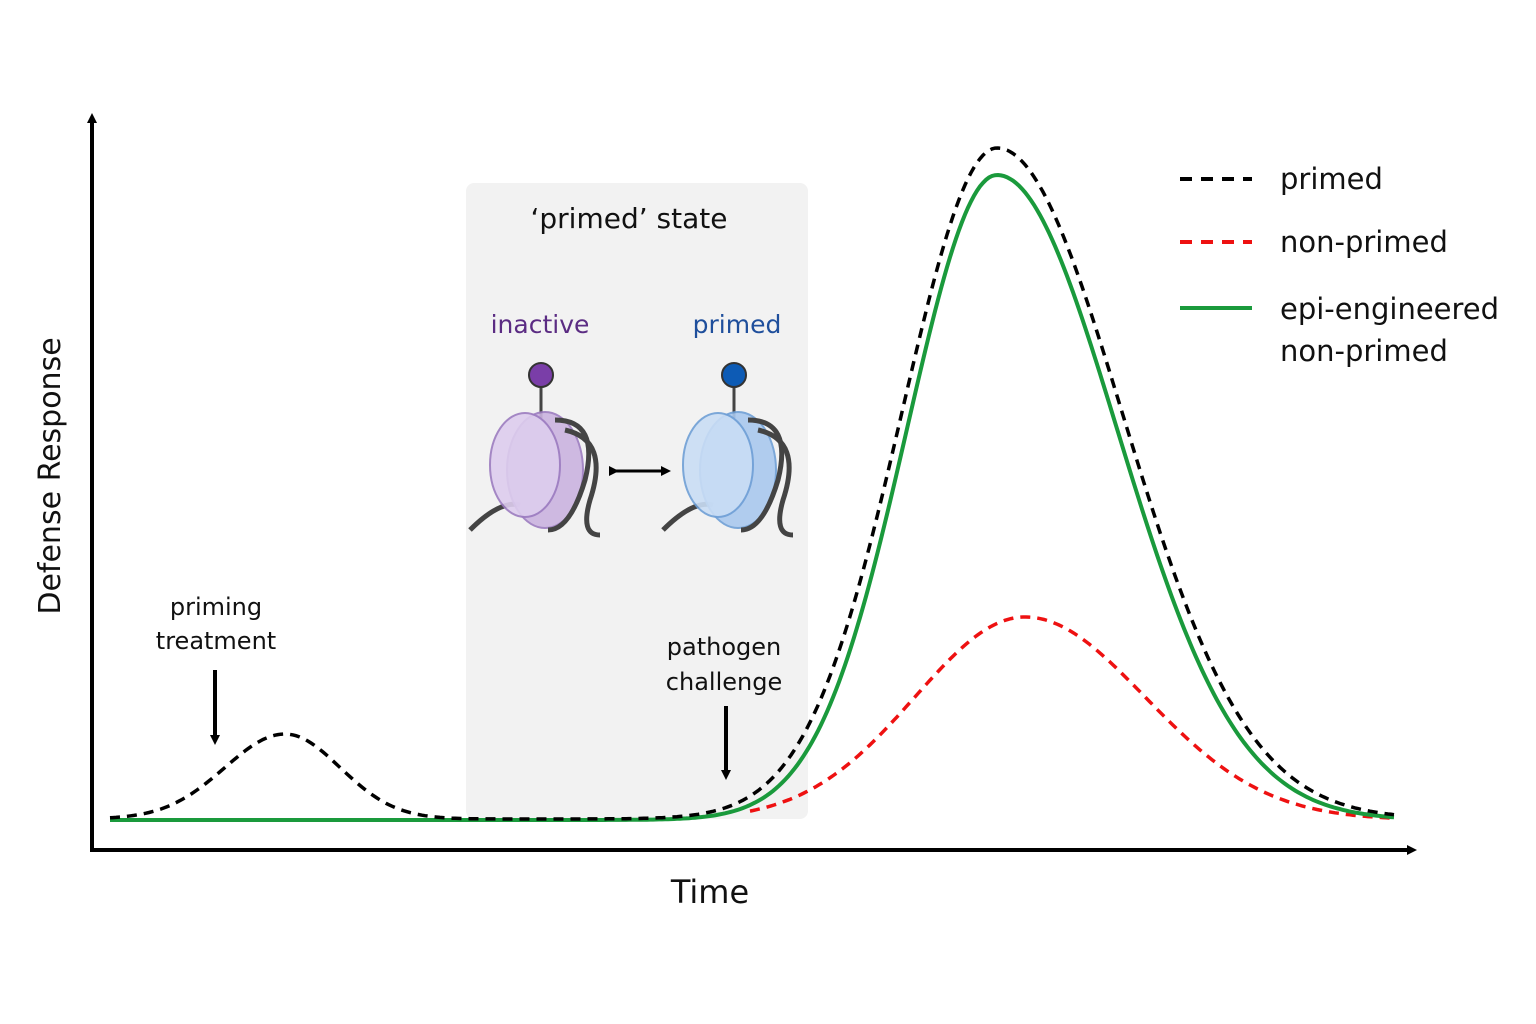  I want to click on non-primed-curve, so click(1072, 717).